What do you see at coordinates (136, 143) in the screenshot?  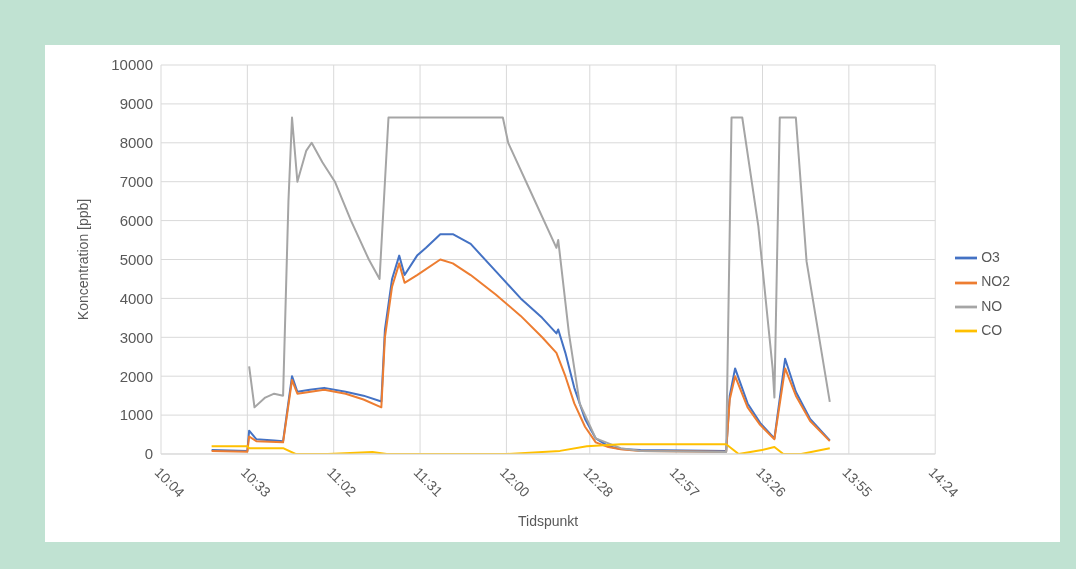 I see `y-tick-label: 8000` at bounding box center [136, 143].